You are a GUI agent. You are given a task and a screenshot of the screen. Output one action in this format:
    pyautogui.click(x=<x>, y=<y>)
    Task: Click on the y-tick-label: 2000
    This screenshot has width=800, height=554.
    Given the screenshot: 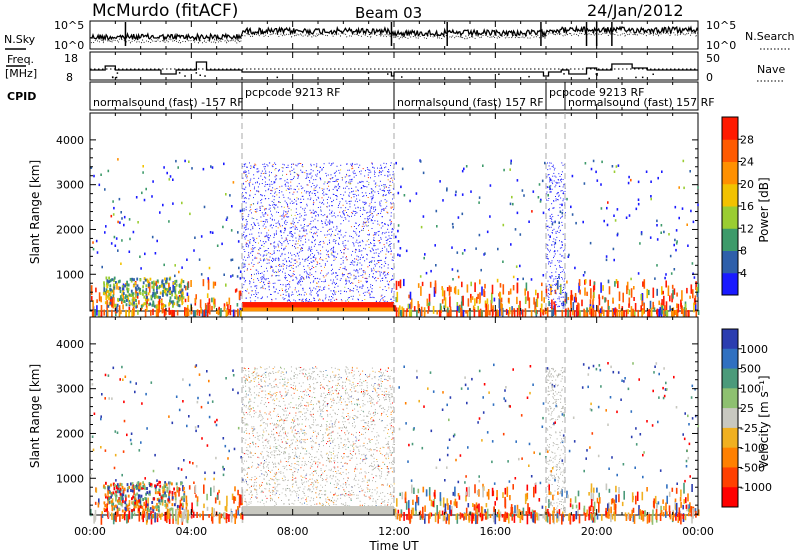 What is the action you would take?
    pyautogui.click(x=70, y=229)
    